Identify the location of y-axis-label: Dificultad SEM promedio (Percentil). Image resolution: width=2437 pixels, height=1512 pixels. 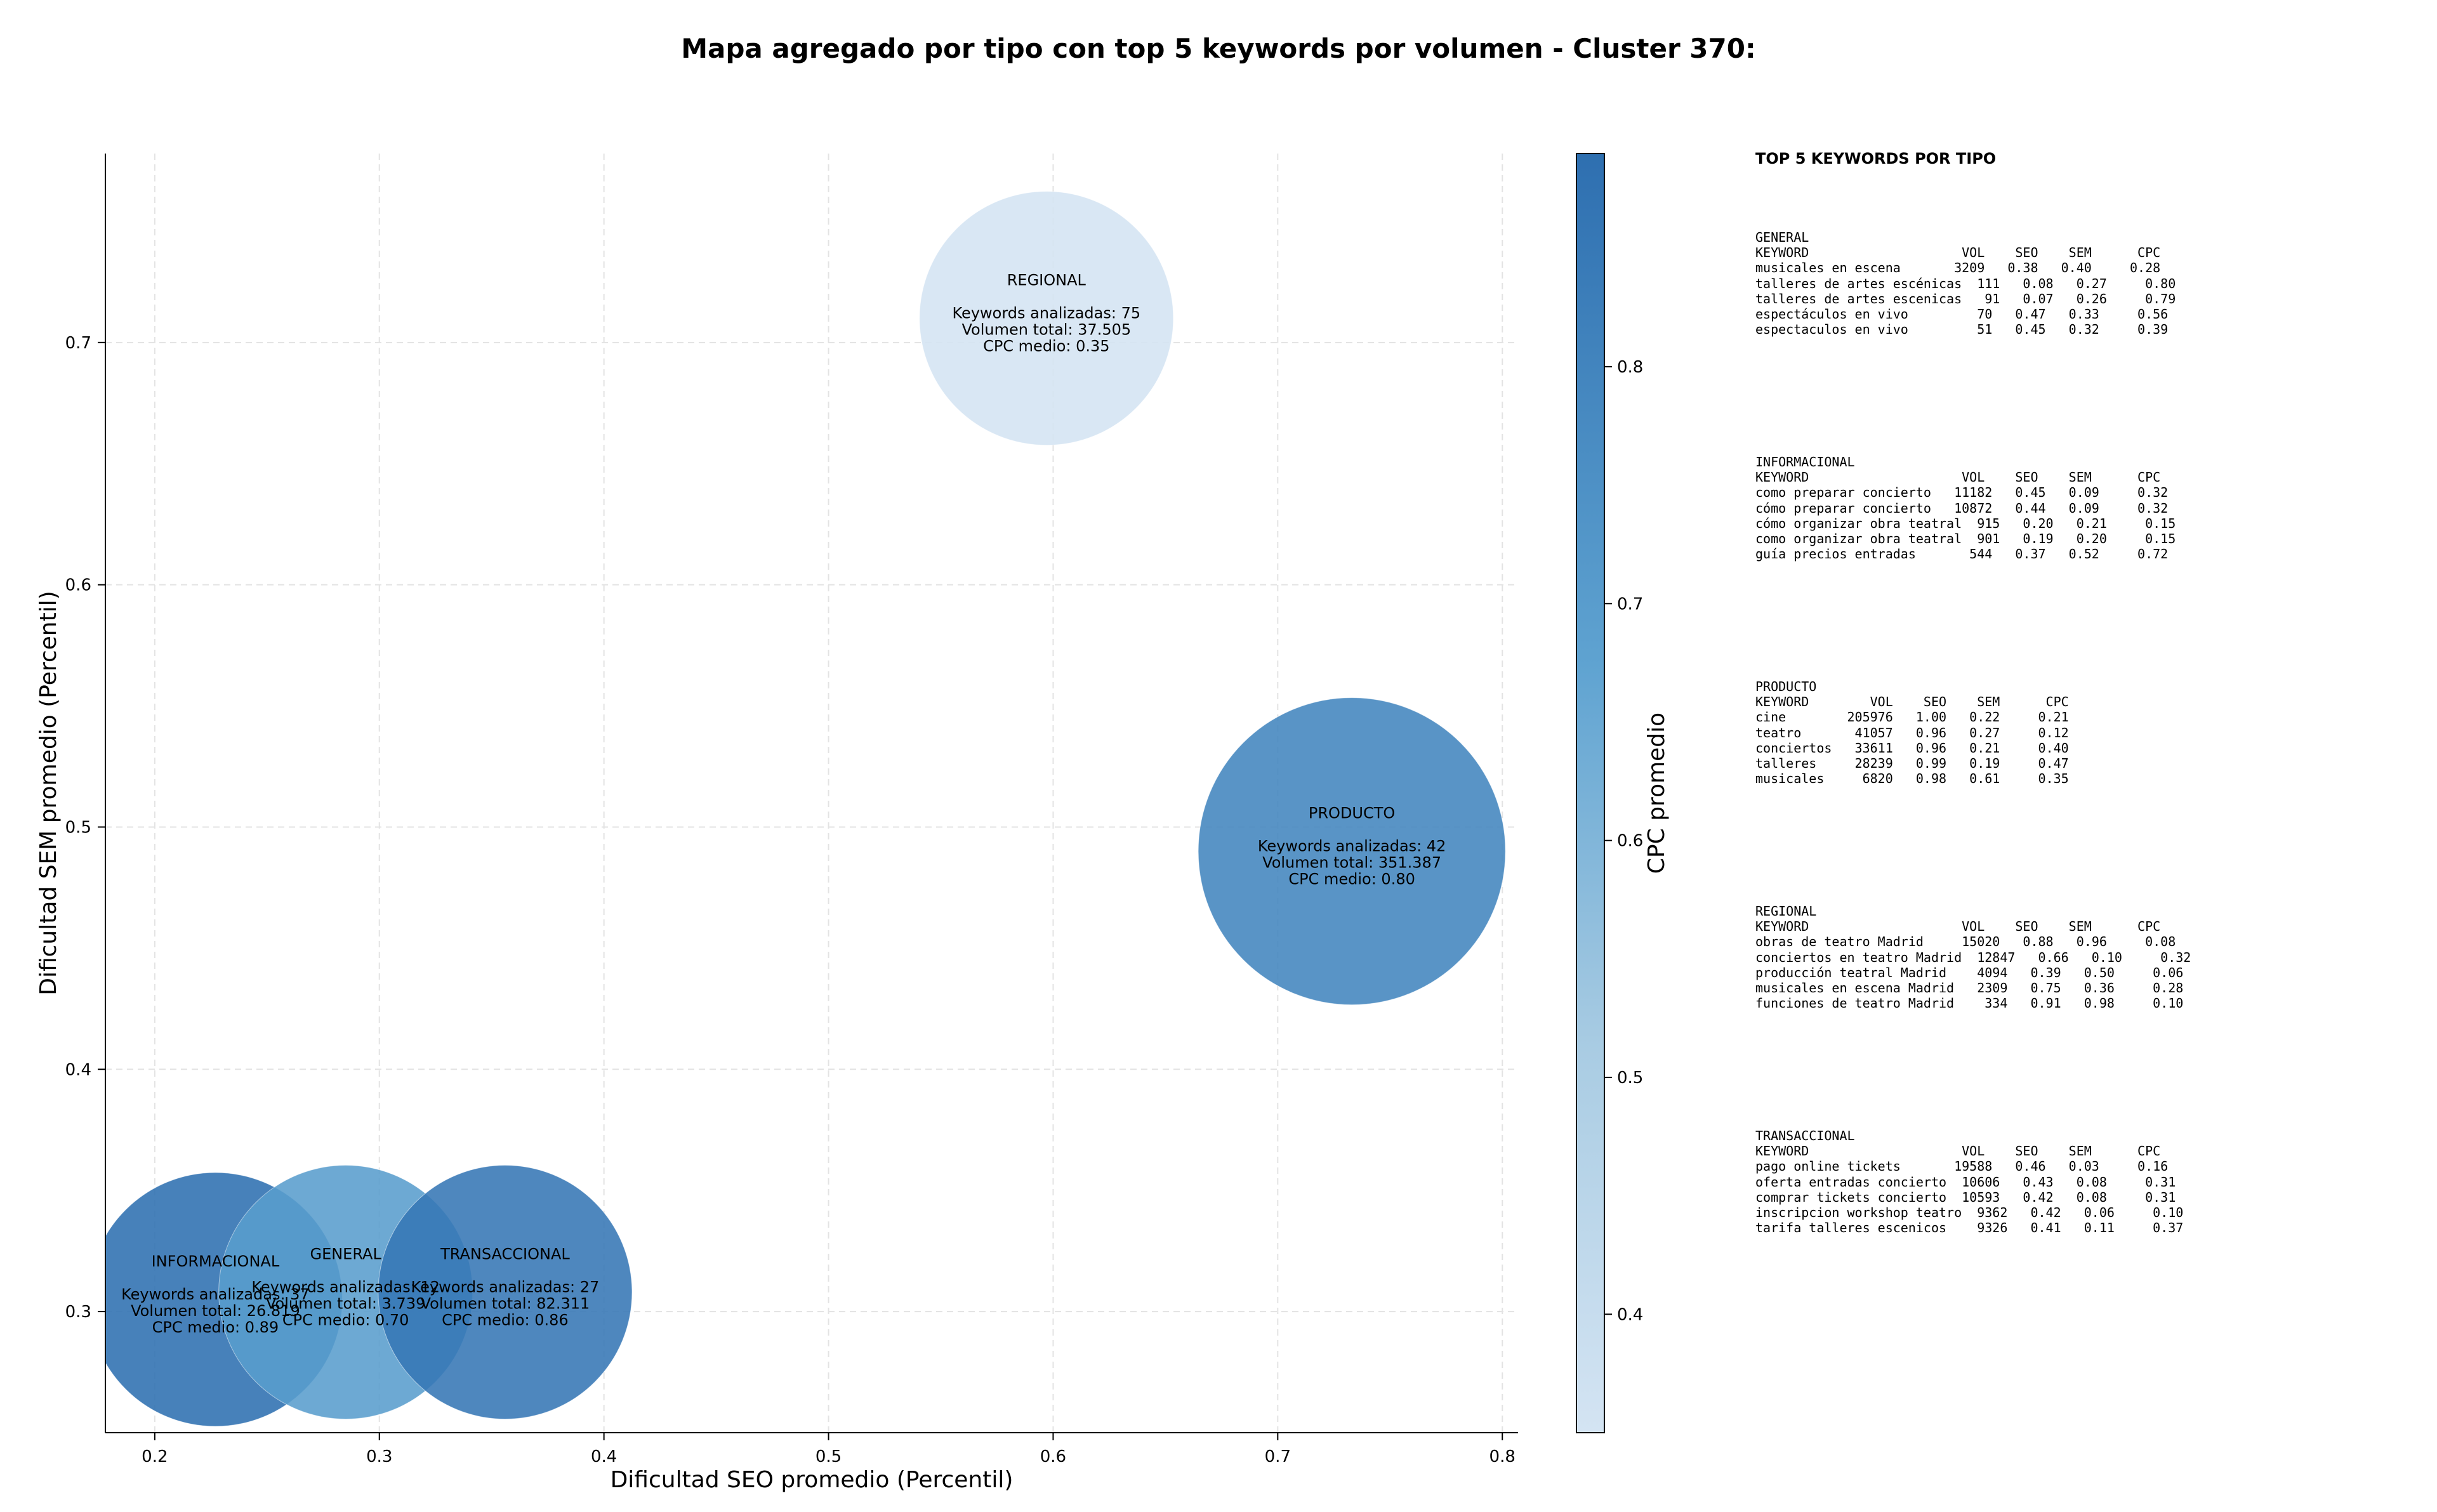
(49, 794).